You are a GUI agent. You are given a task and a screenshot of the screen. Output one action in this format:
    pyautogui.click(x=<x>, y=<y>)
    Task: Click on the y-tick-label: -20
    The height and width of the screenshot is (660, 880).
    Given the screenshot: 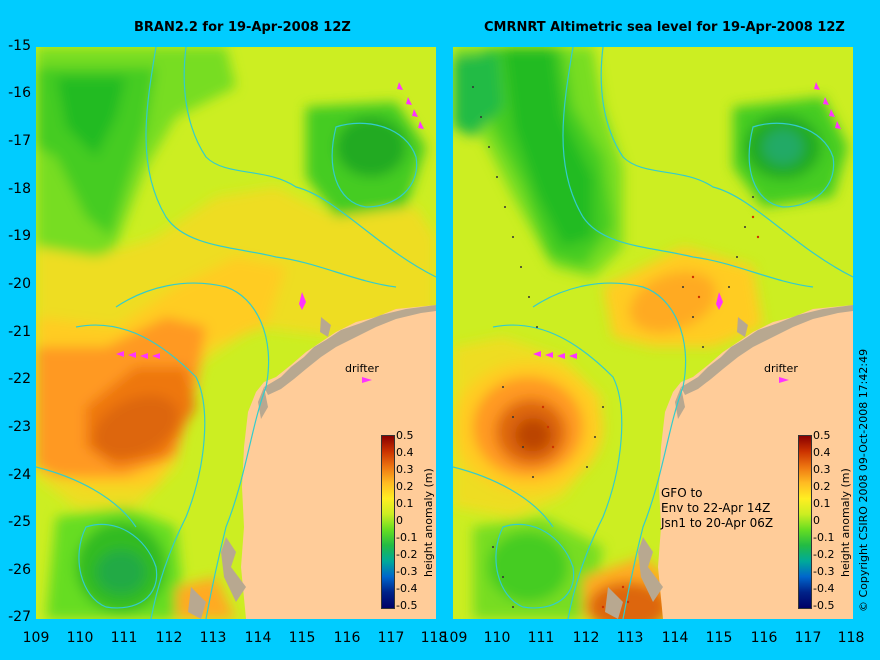 What is the action you would take?
    pyautogui.click(x=19, y=284)
    